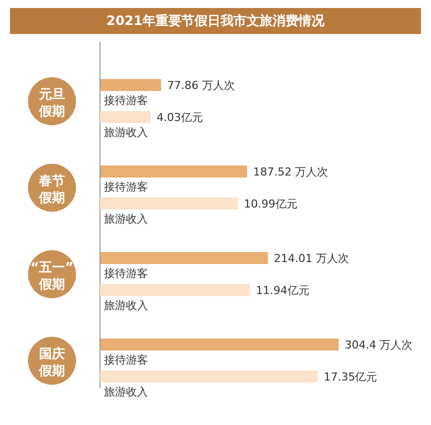  Describe the element at coordinates (180, 117) in the screenshot. I see `data-label: 4.03亿元` at that location.